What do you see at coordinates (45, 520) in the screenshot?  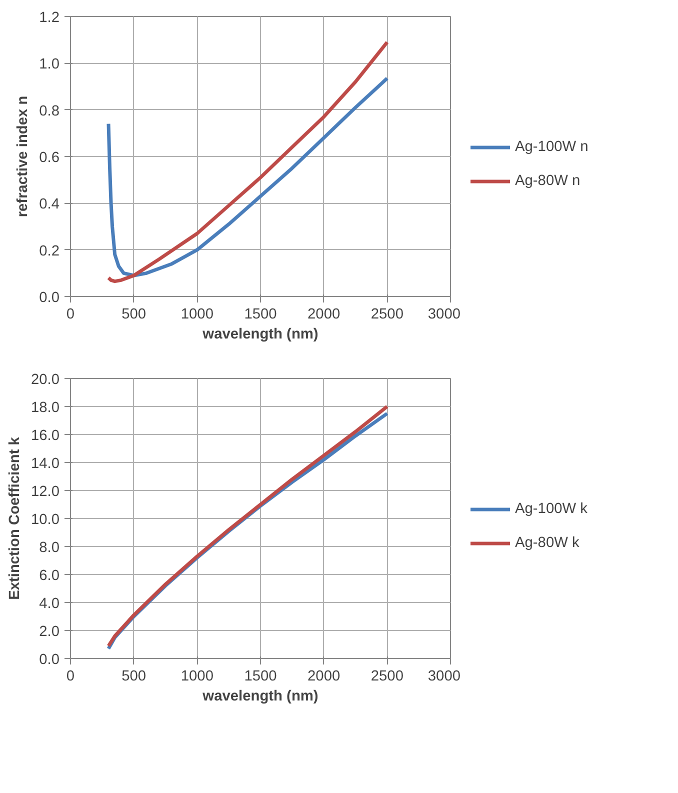 I see `y-tick-label: 10.0` at bounding box center [45, 520].